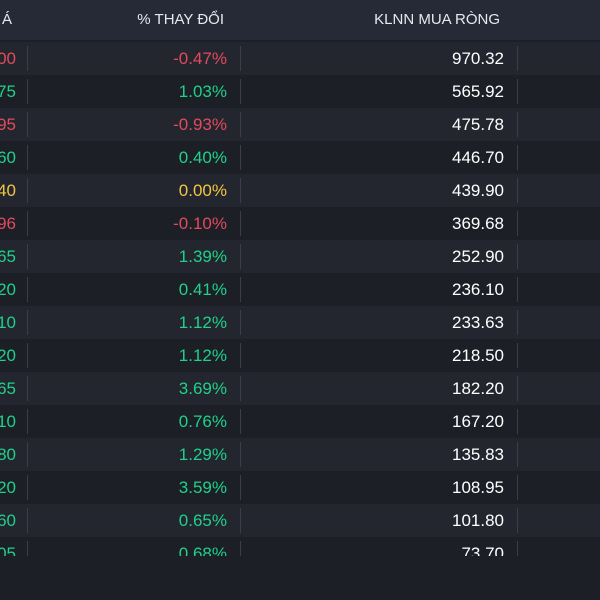  Describe the element at coordinates (8, 190) in the screenshot. I see `price-cell: 40` at that location.